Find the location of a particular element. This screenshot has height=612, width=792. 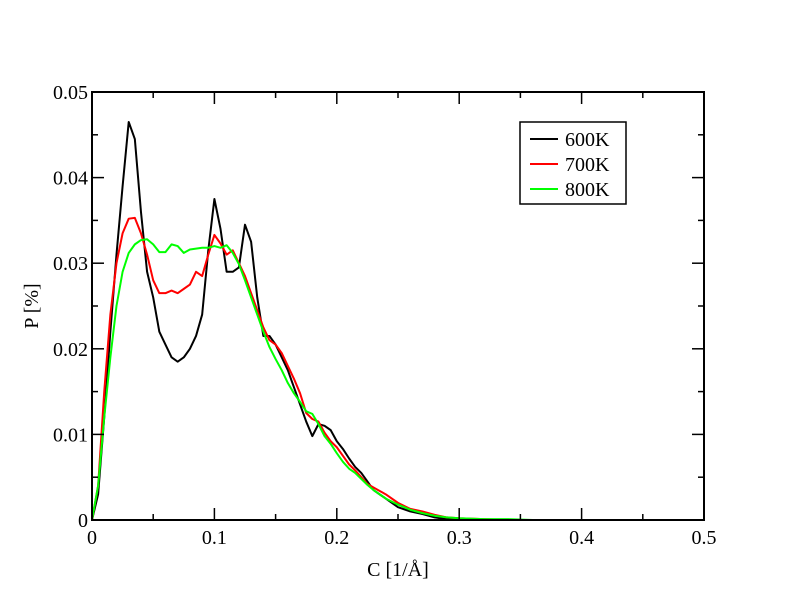

x-tick-label: 0.1 is located at coordinates (214, 538).